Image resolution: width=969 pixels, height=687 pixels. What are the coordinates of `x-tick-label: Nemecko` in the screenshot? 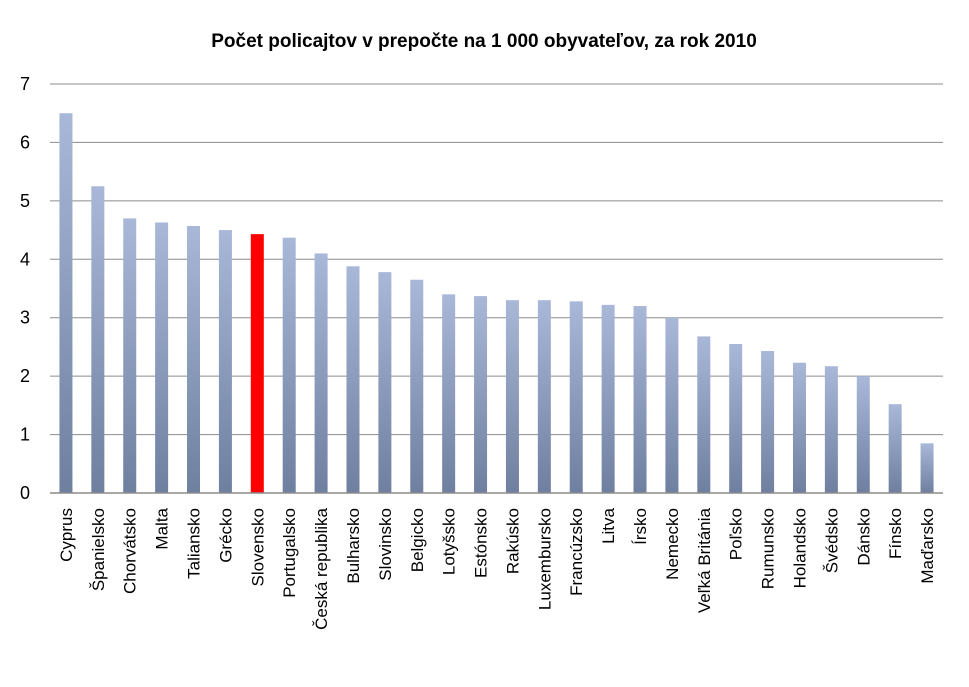 It's located at (672, 544).